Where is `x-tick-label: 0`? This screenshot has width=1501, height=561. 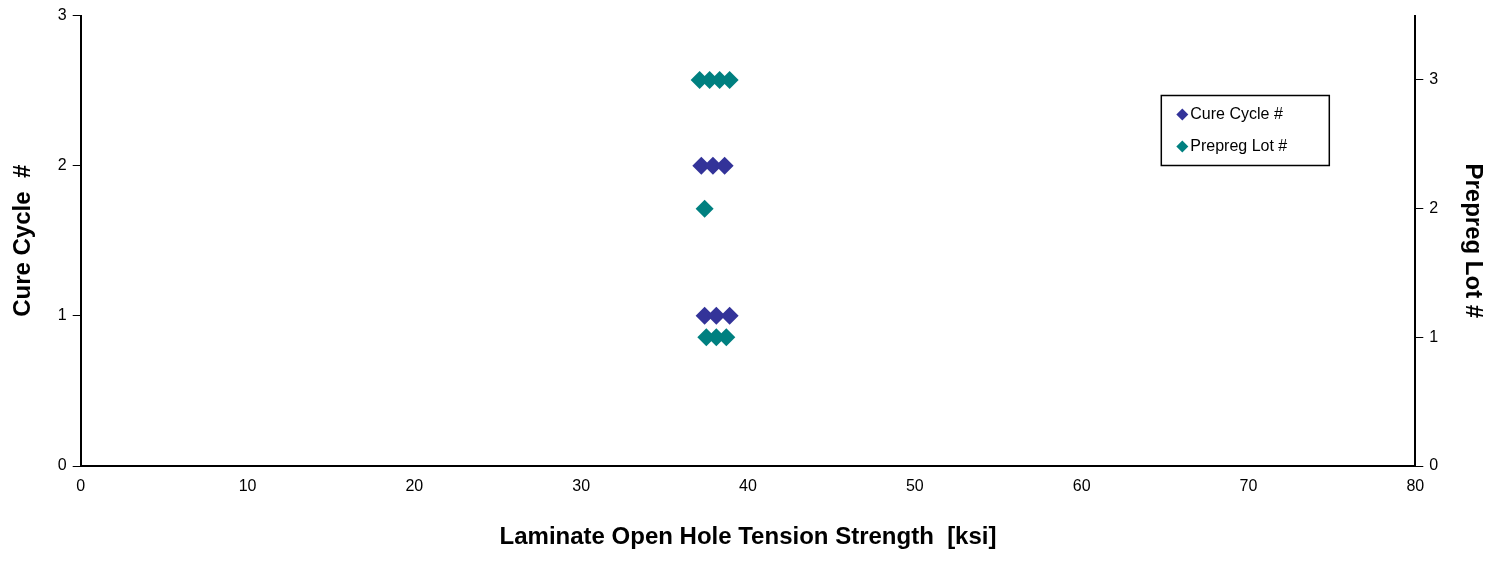
x-tick-label: 0 is located at coordinates (81, 486).